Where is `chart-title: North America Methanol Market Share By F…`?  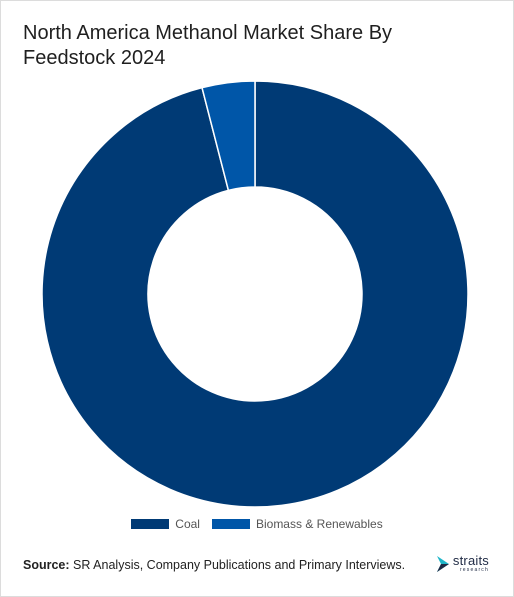
chart-title: North America Methanol Market Share By F… is located at coordinates (208, 45).